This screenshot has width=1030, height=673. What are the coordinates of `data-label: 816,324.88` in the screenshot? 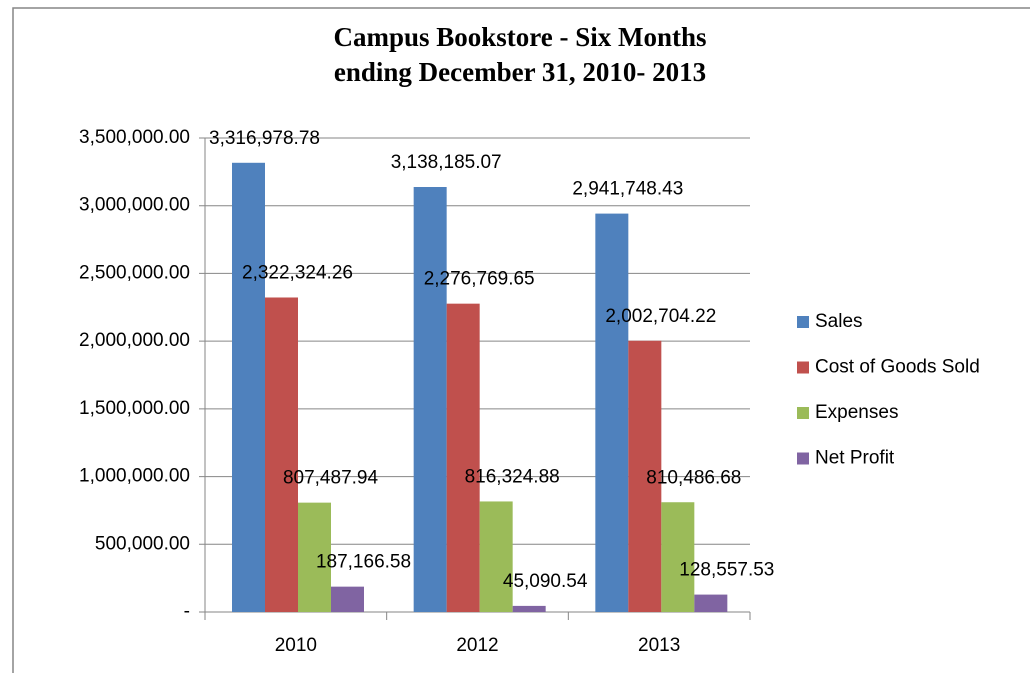 It's located at (512, 476).